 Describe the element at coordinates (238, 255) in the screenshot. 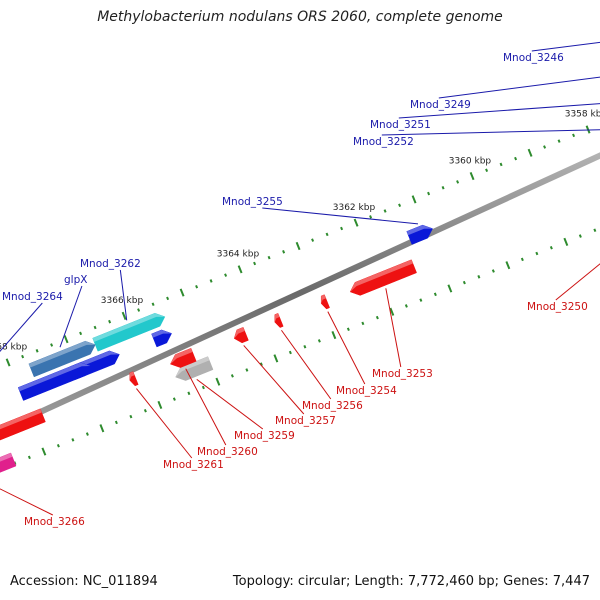

I see `ruler-tick-label: 3364 kbp` at that location.